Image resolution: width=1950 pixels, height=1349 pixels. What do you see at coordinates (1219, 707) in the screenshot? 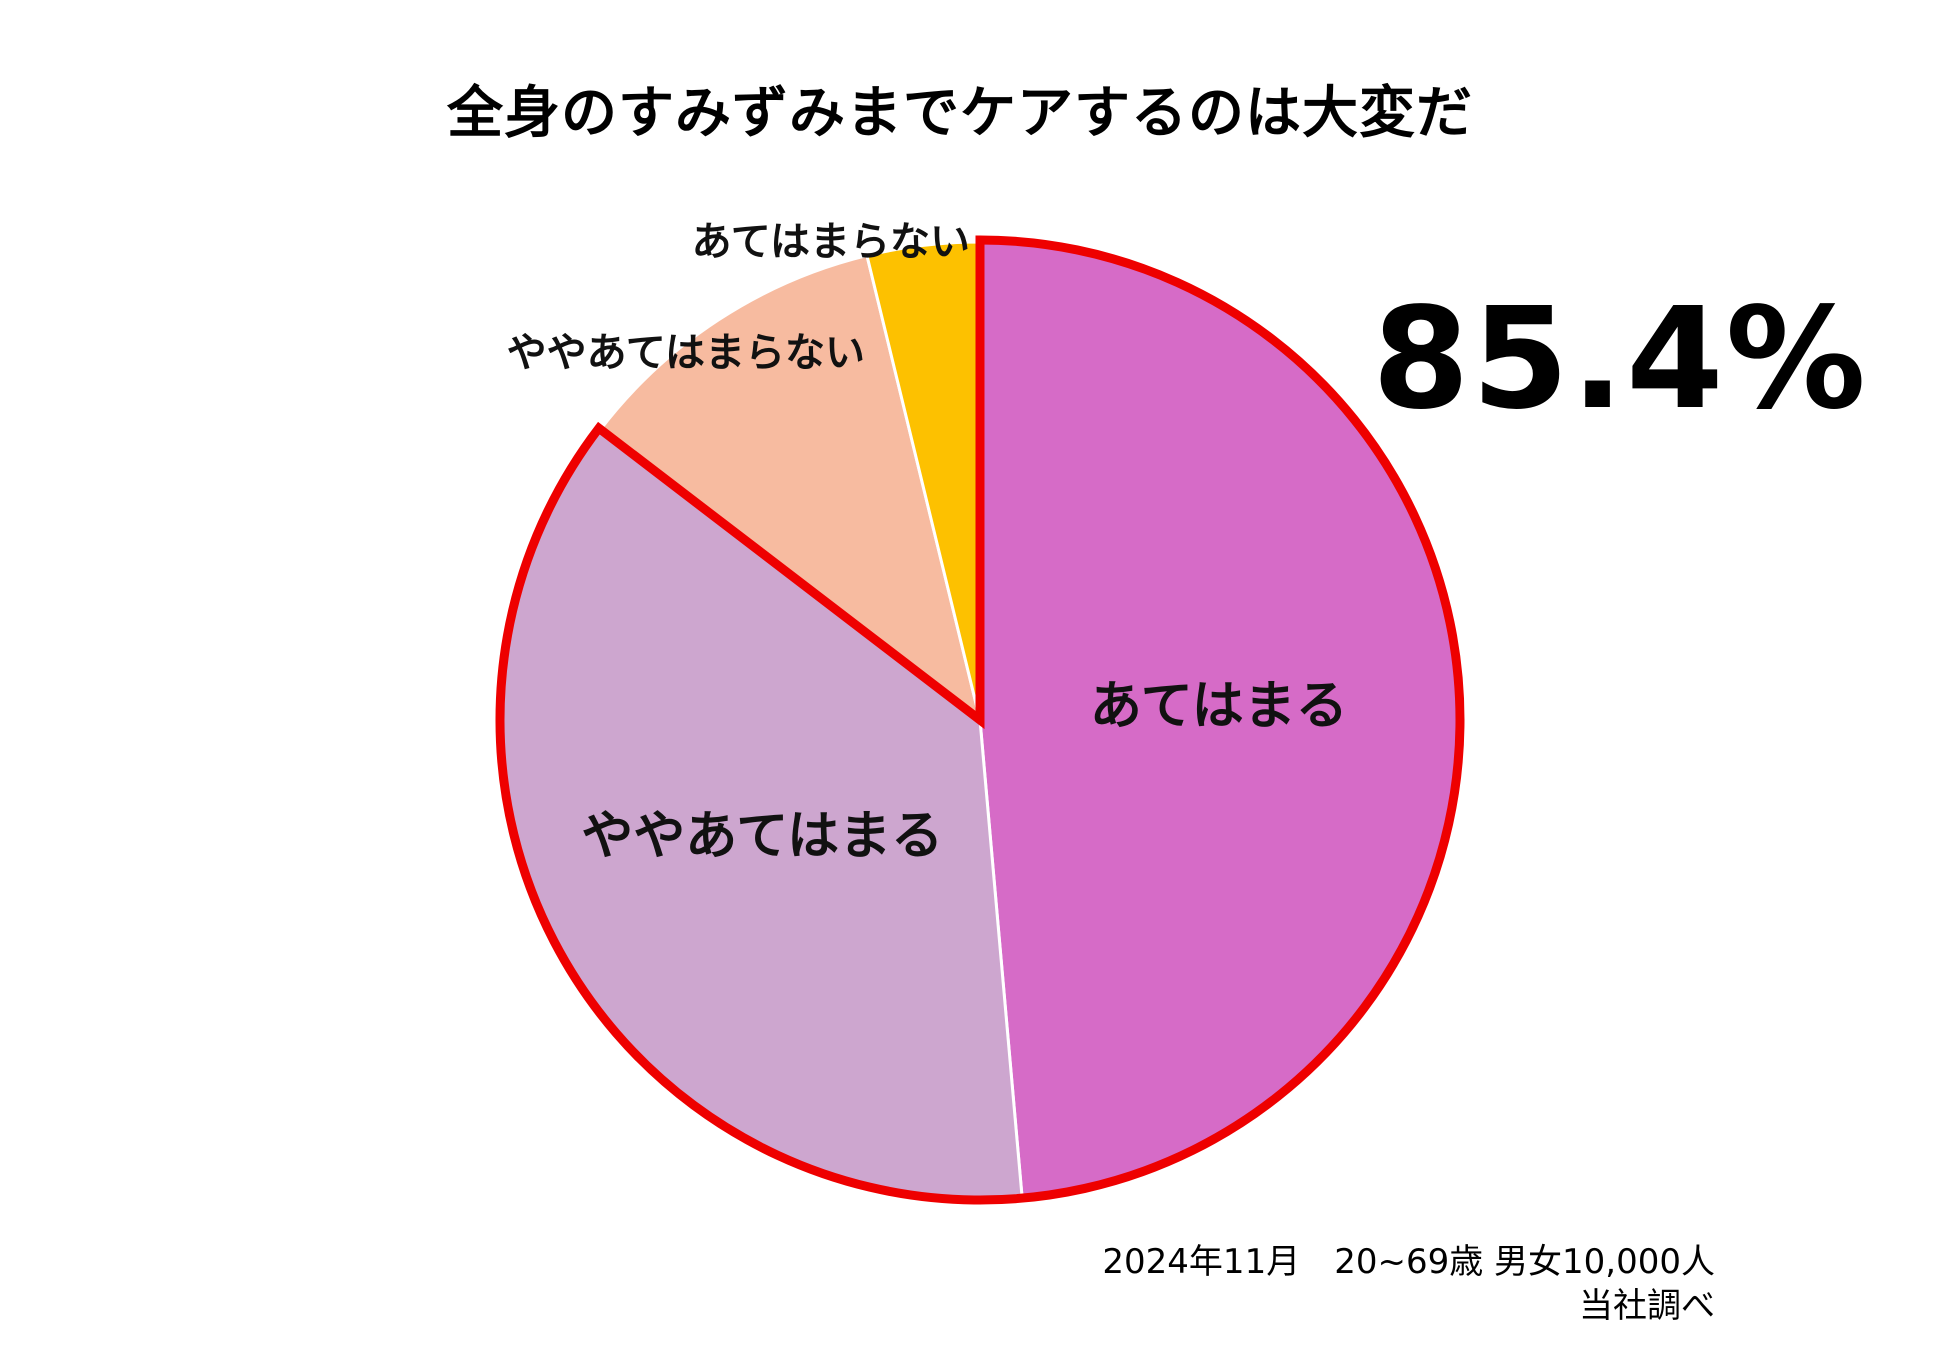
I see `slice-1-label: あてはまる` at bounding box center [1219, 707].